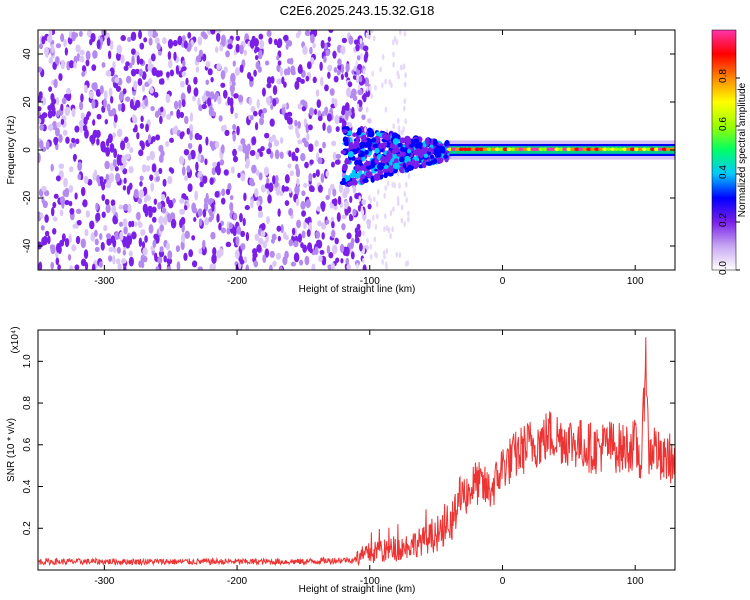  What do you see at coordinates (635, 281) in the screenshot?
I see `x-tick-label: 100` at bounding box center [635, 281].